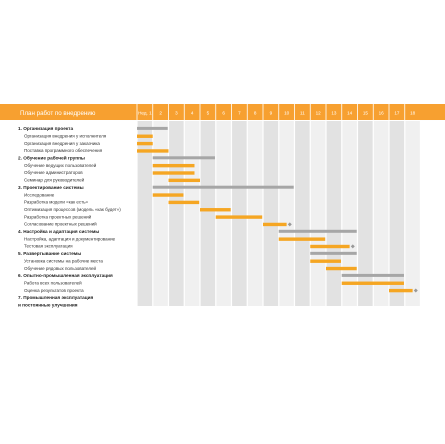 This screenshot has width=445, height=444. What do you see at coordinates (60, 165) in the screenshot?
I see `task-label-6: Обучение ведущих пользователей` at bounding box center [60, 165].